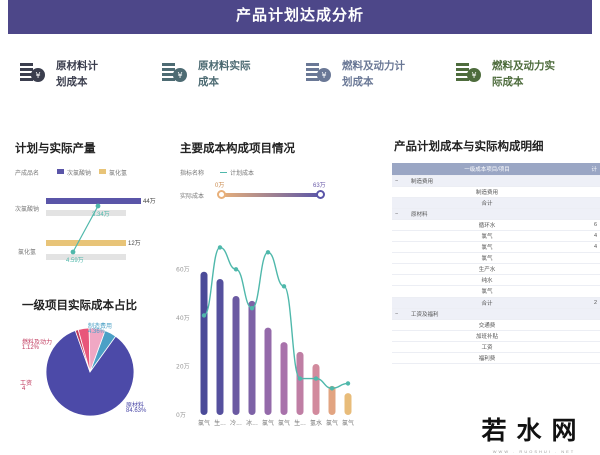 The width and height of the screenshot is (600, 455). I want to click on table-row: 纯水, so click(496, 280).